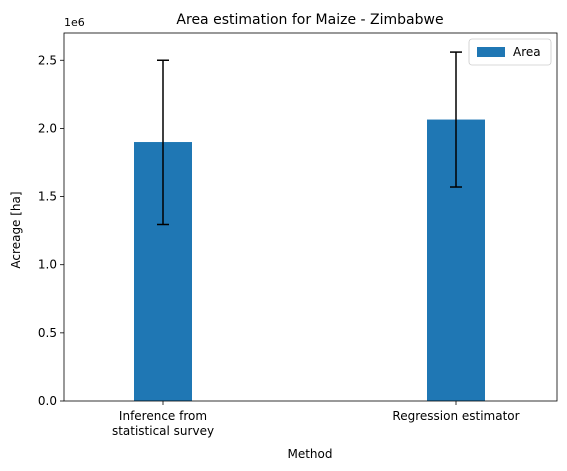 The height and width of the screenshot is (471, 567). I want to click on legend-box, so click(510, 52).